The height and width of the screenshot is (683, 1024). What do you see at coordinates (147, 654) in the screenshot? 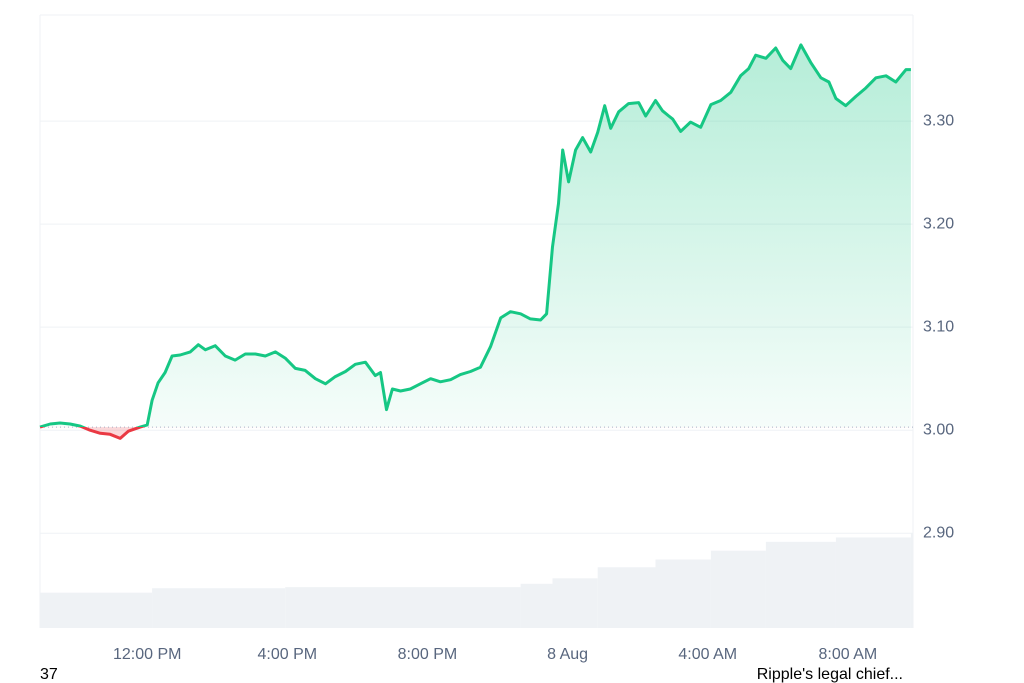
I see `x-tick-label: 12:00 PM` at bounding box center [147, 654].